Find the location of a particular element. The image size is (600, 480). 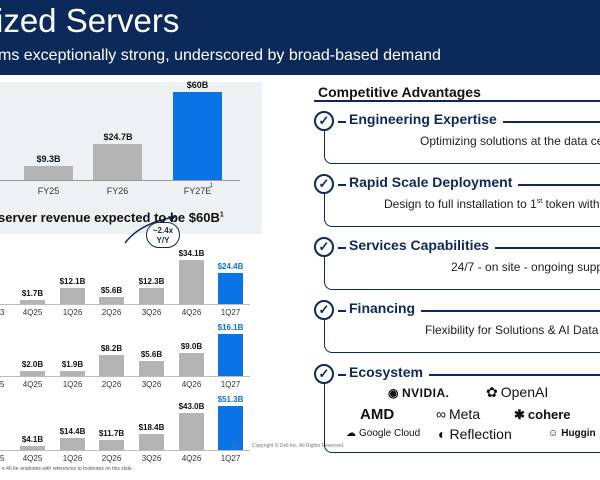

cohere-wordmark: cohere is located at coordinates (549, 414).